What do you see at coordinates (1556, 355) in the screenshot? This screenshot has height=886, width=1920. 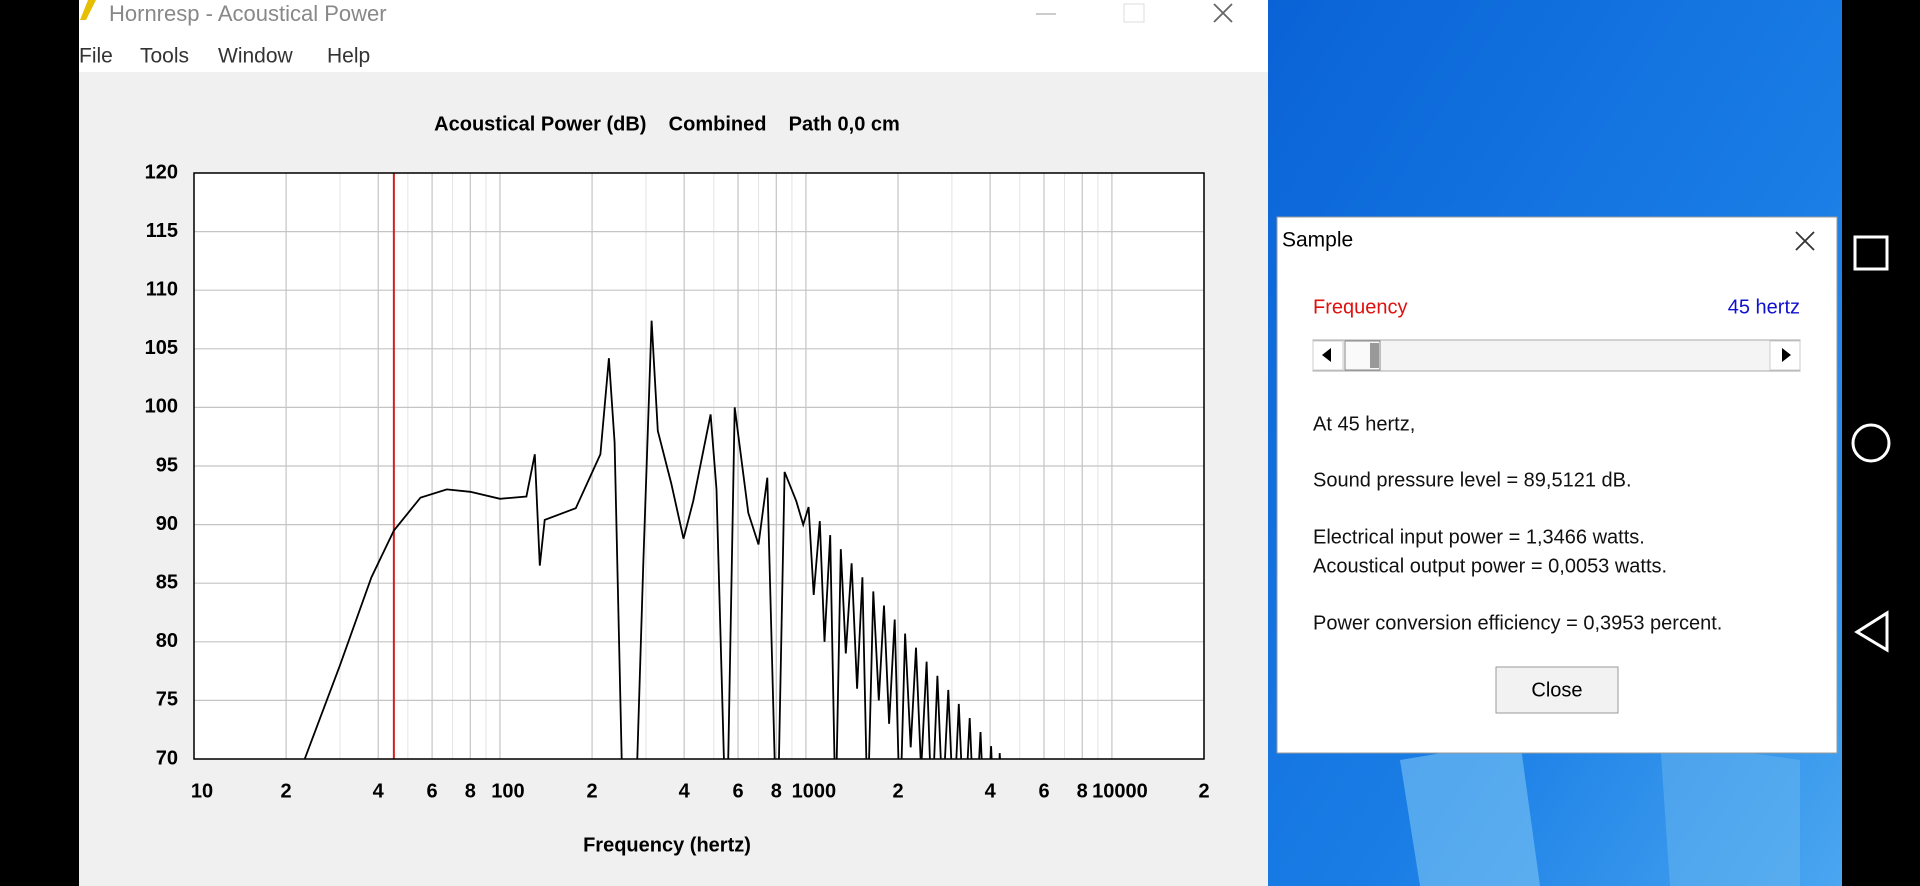 I see `slider-track` at bounding box center [1556, 355].